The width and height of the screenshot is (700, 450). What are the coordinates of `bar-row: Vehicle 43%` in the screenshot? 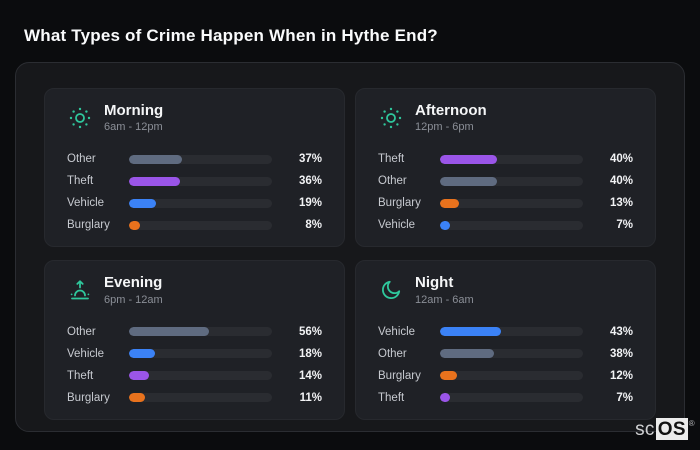 It's located at (505, 332).